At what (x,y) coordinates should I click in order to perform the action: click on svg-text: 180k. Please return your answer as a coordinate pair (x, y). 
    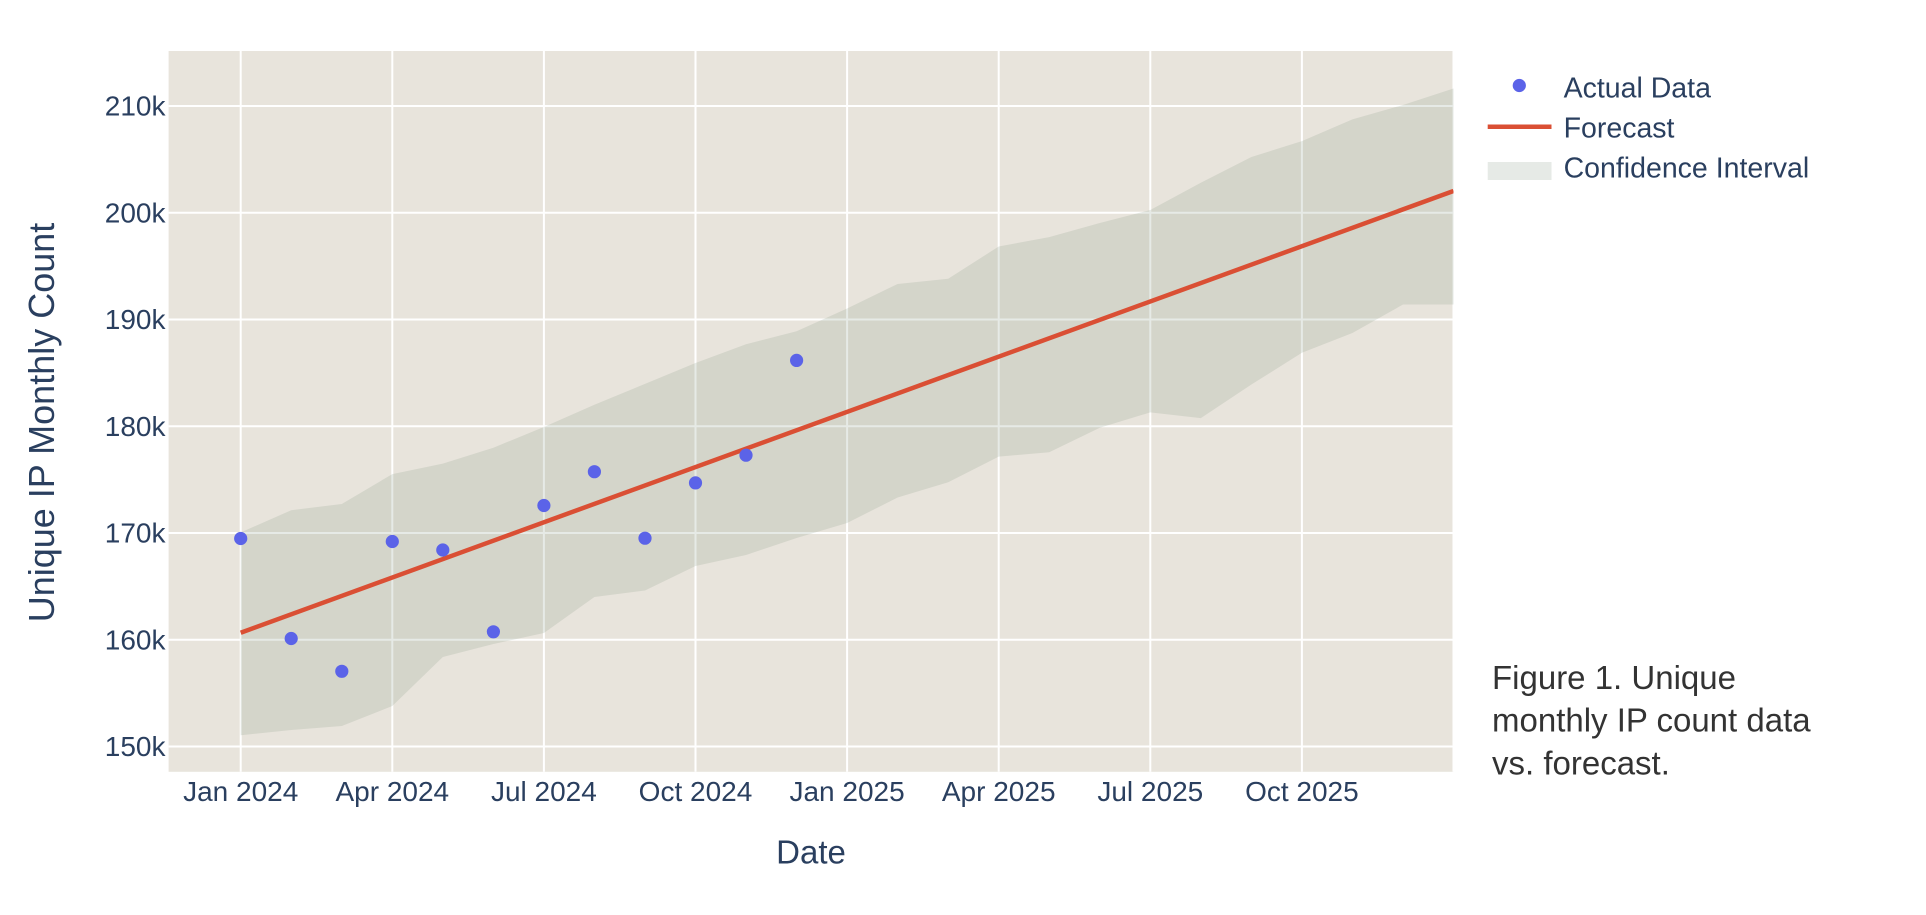
    Looking at the image, I should click on (136, 426).